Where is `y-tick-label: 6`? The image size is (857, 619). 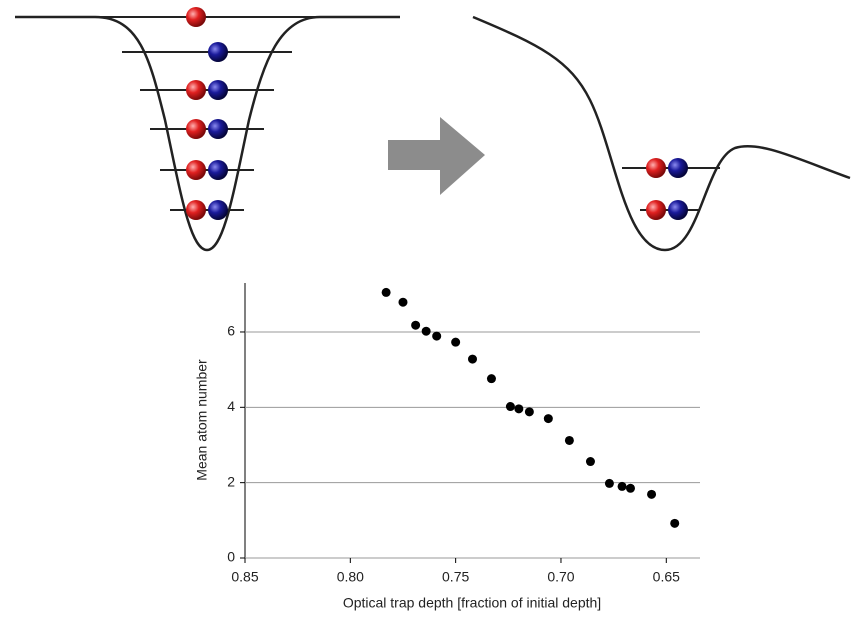
y-tick-label: 6 is located at coordinates (231, 331).